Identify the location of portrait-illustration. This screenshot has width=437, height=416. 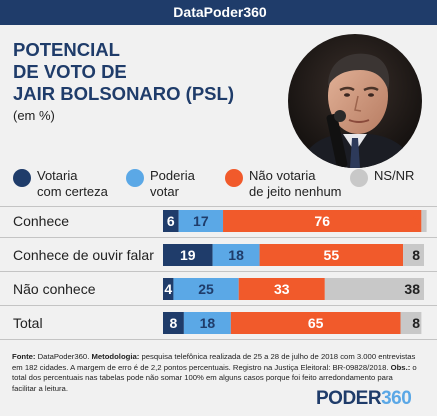
(355, 101).